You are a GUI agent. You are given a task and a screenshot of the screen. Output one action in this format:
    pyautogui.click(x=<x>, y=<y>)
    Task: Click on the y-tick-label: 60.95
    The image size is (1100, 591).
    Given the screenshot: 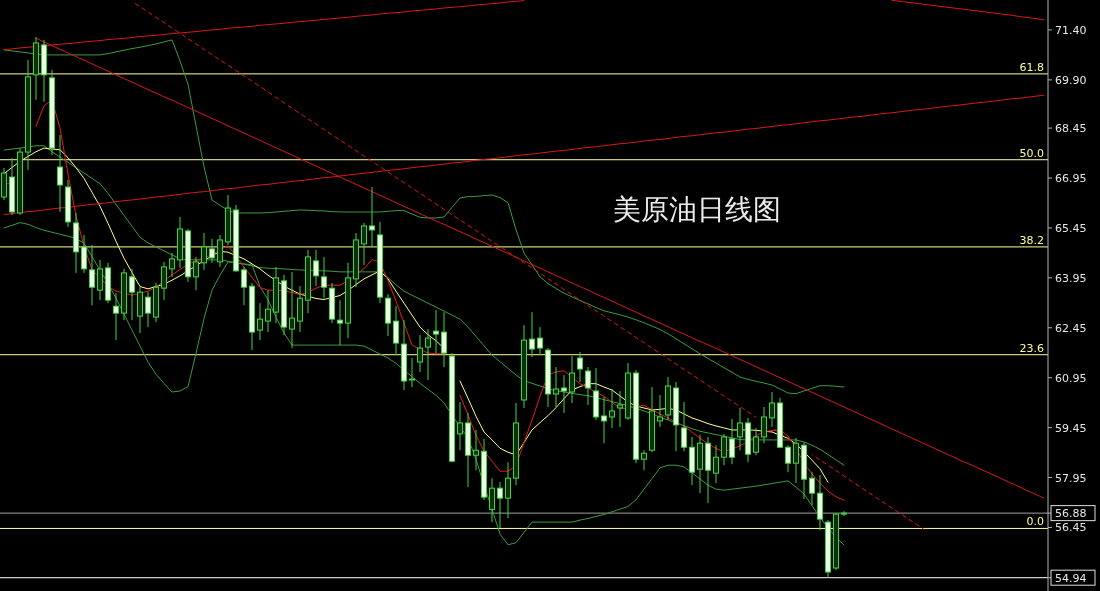 What is the action you would take?
    pyautogui.click(x=1071, y=378)
    